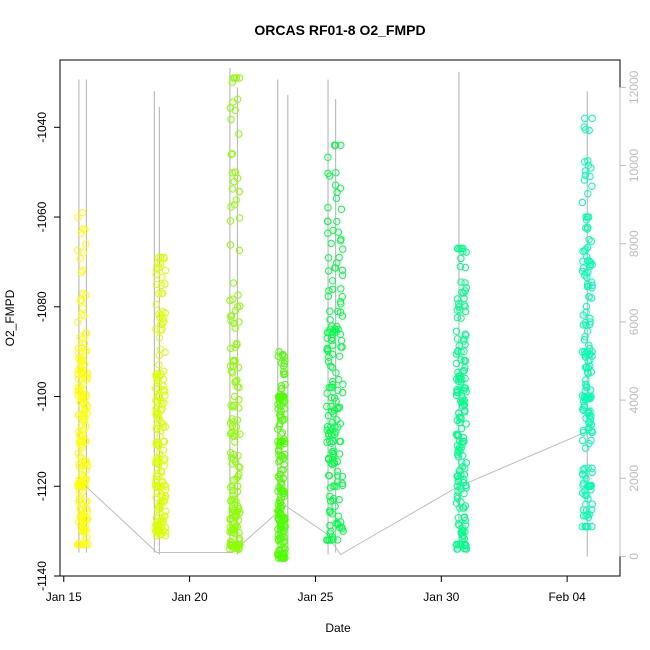 This screenshot has height=650, width=650. Describe the element at coordinates (315, 597) in the screenshot. I see `x-tick-label: Jan 25` at that location.